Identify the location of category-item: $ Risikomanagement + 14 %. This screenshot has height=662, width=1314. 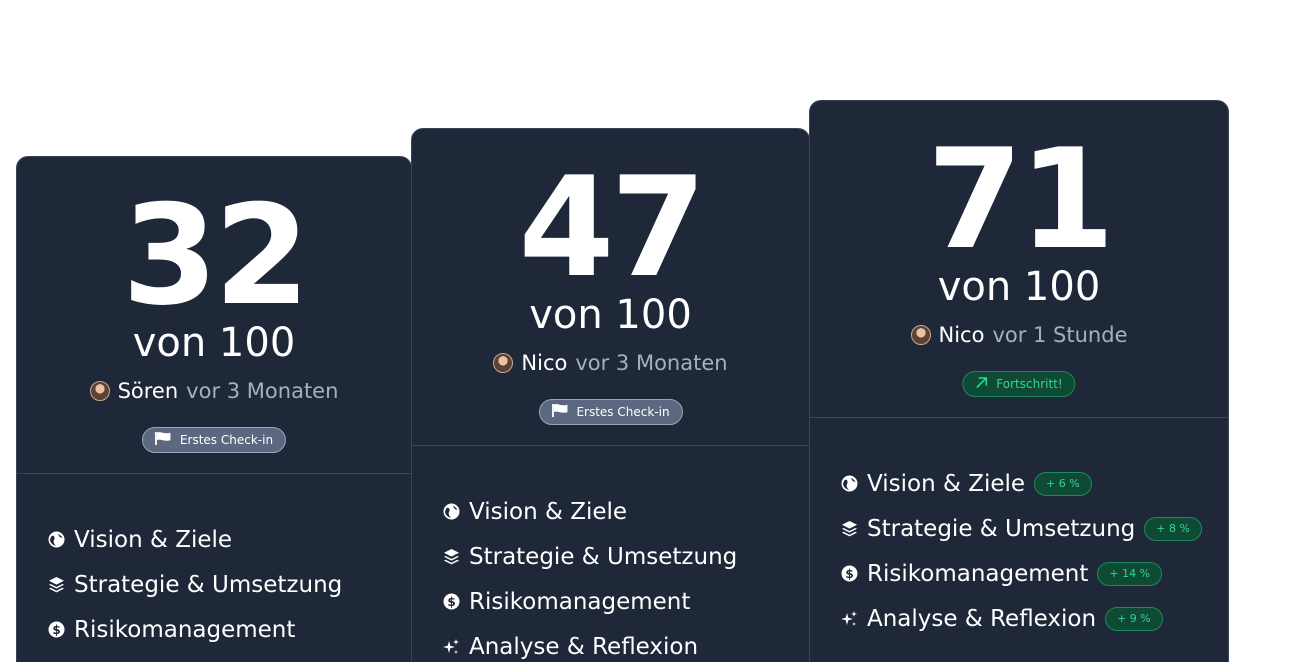
(1029, 573).